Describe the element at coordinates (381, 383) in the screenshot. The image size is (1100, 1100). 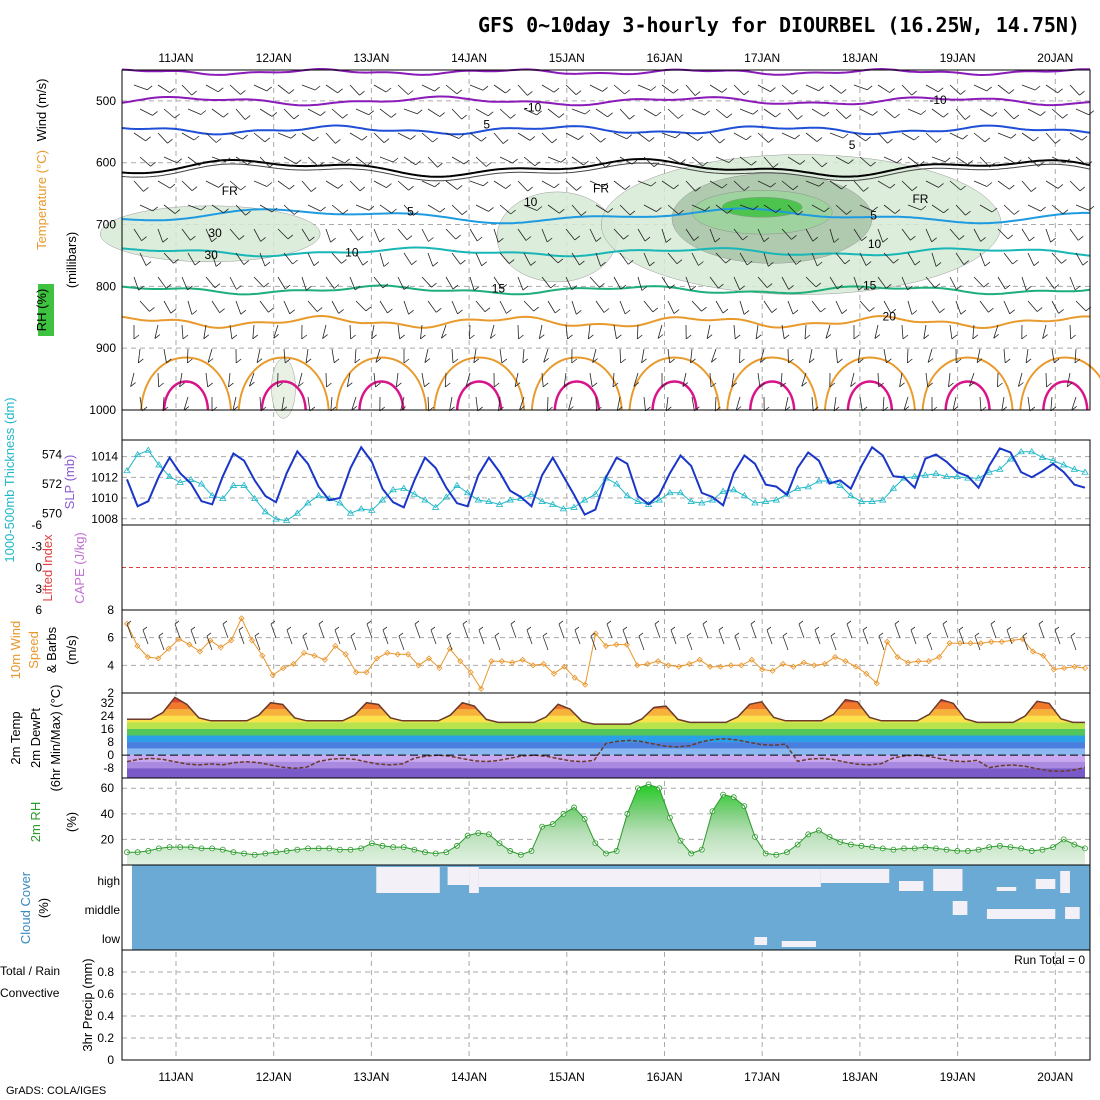
I see `isotherm-line` at that location.